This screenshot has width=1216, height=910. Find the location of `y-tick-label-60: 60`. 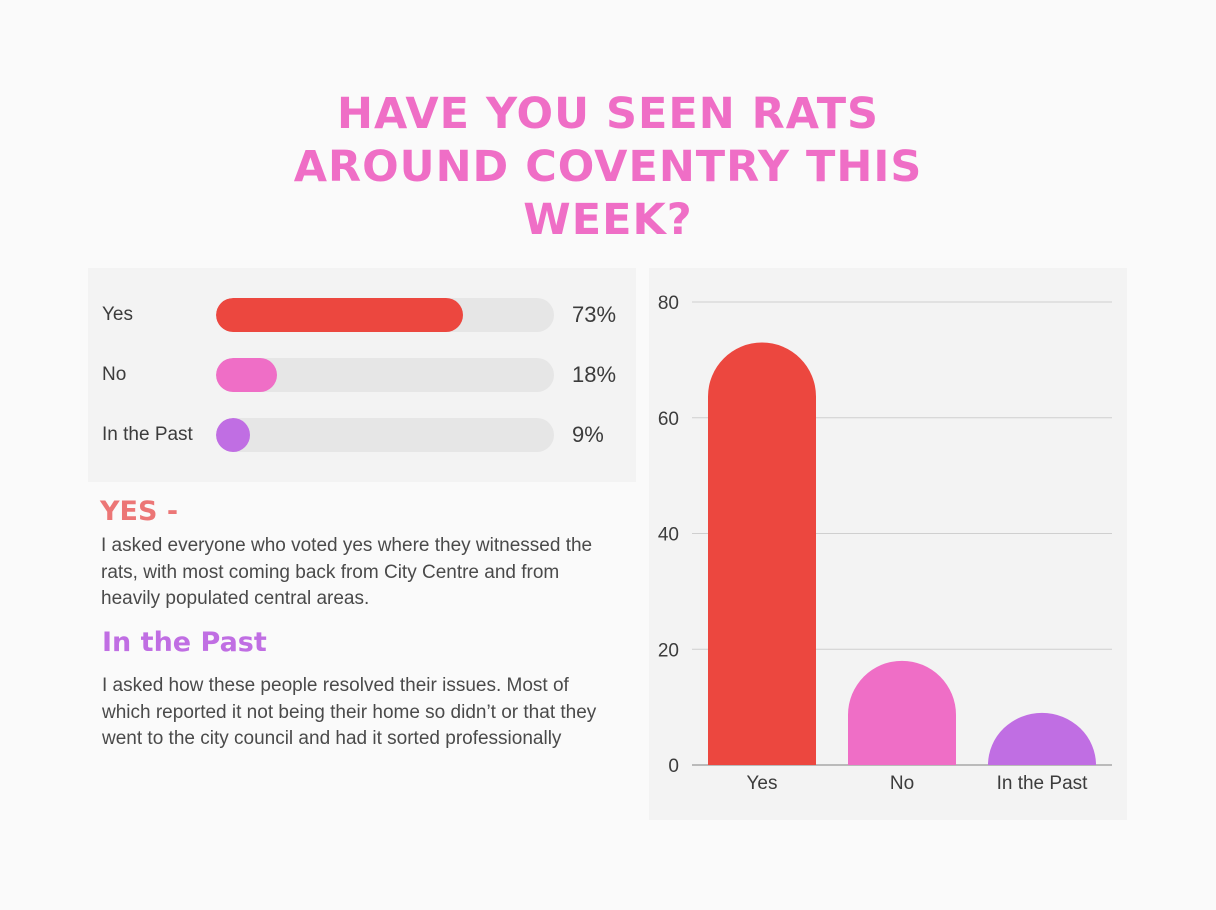

y-tick-label-60: 60 is located at coordinates (668, 419).